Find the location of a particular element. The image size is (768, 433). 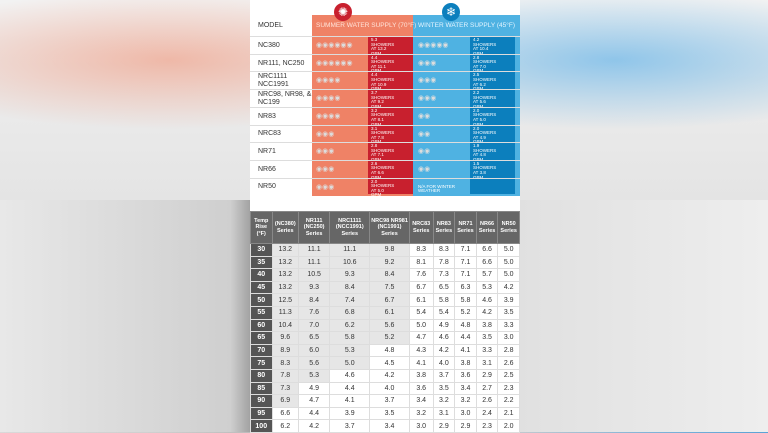

flow-cell: 3.2 is located at coordinates (421, 413).